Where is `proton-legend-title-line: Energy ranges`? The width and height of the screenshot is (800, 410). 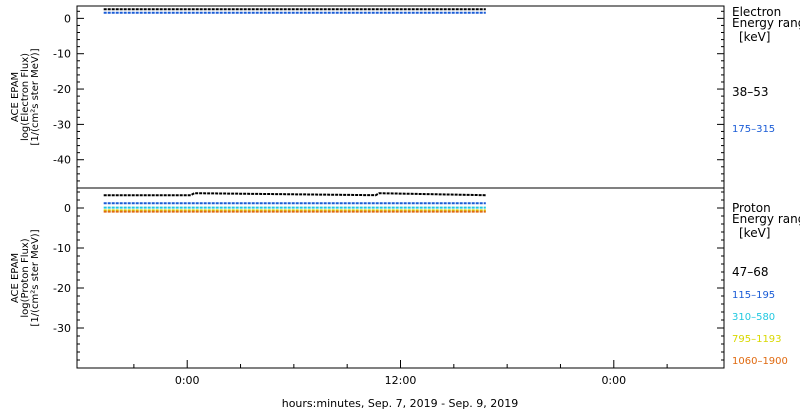
proton-legend-title-line: Energy ranges is located at coordinates (766, 219).